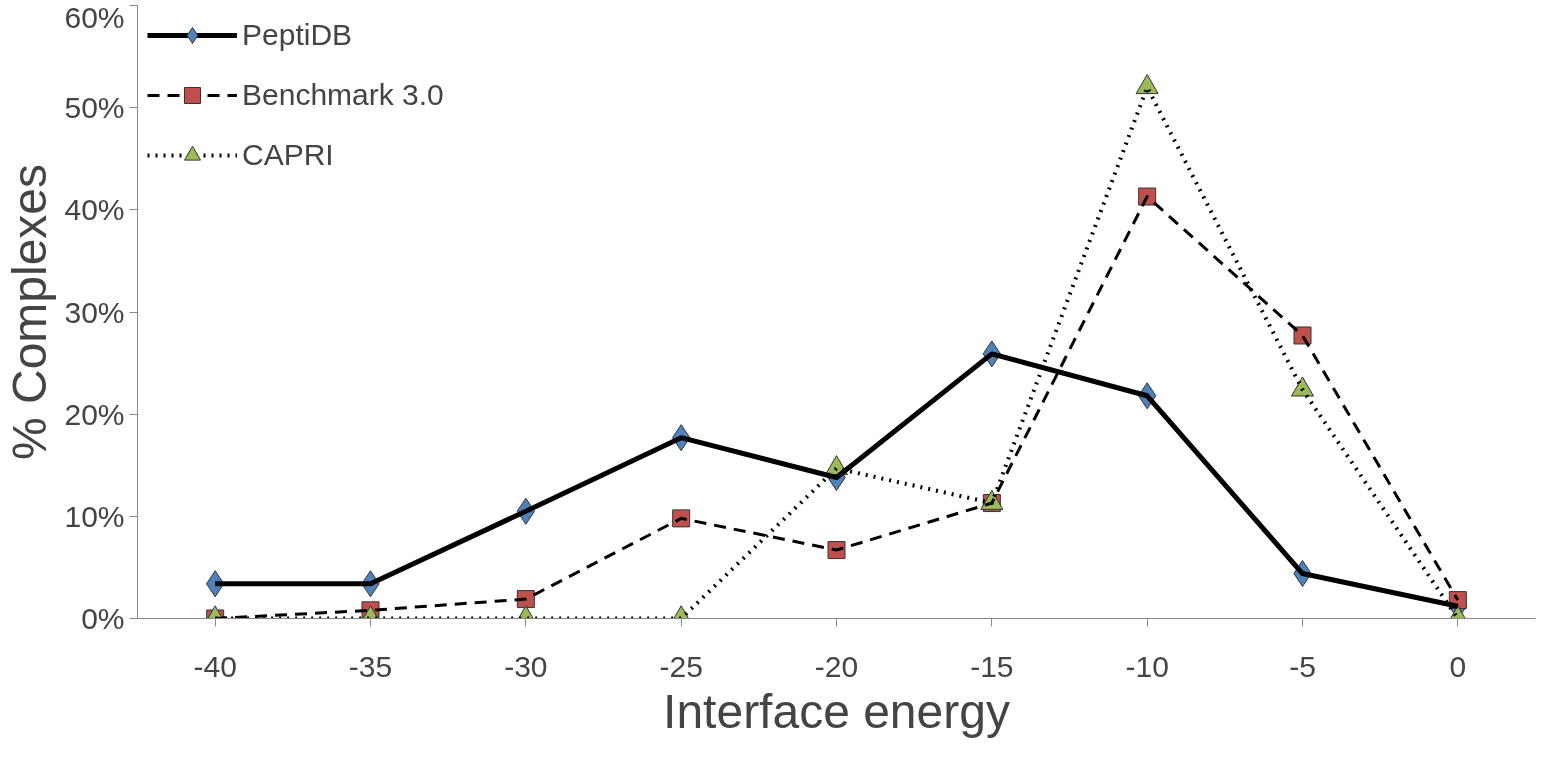  I want to click on legend-label: CAPRI, so click(288, 155).